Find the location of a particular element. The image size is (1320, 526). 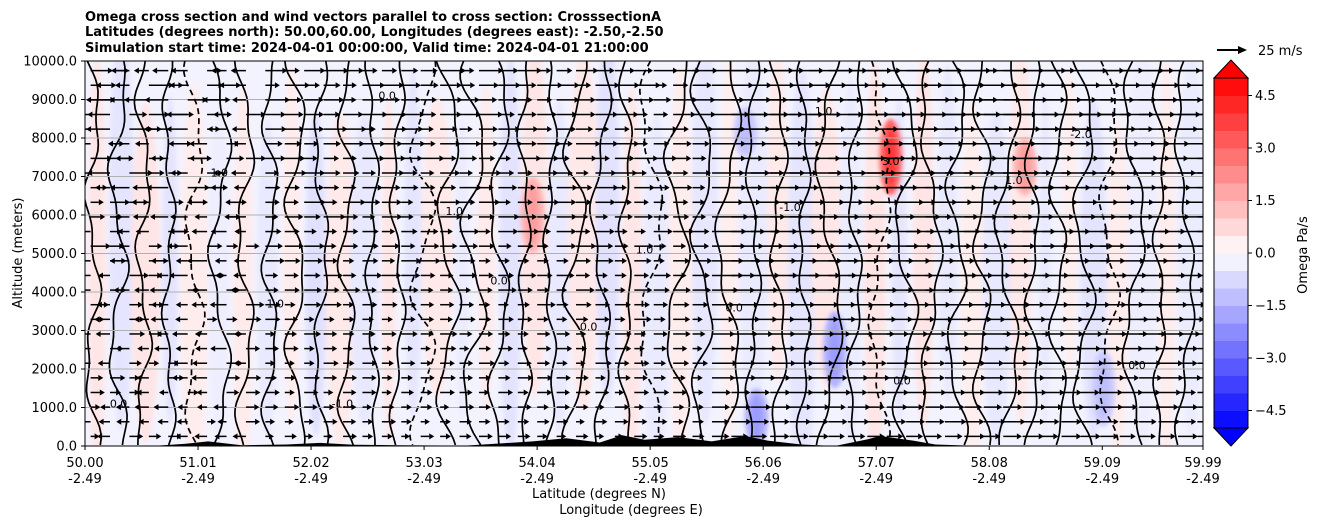

x-tick-label-lat: 51.01 is located at coordinates (197, 463).